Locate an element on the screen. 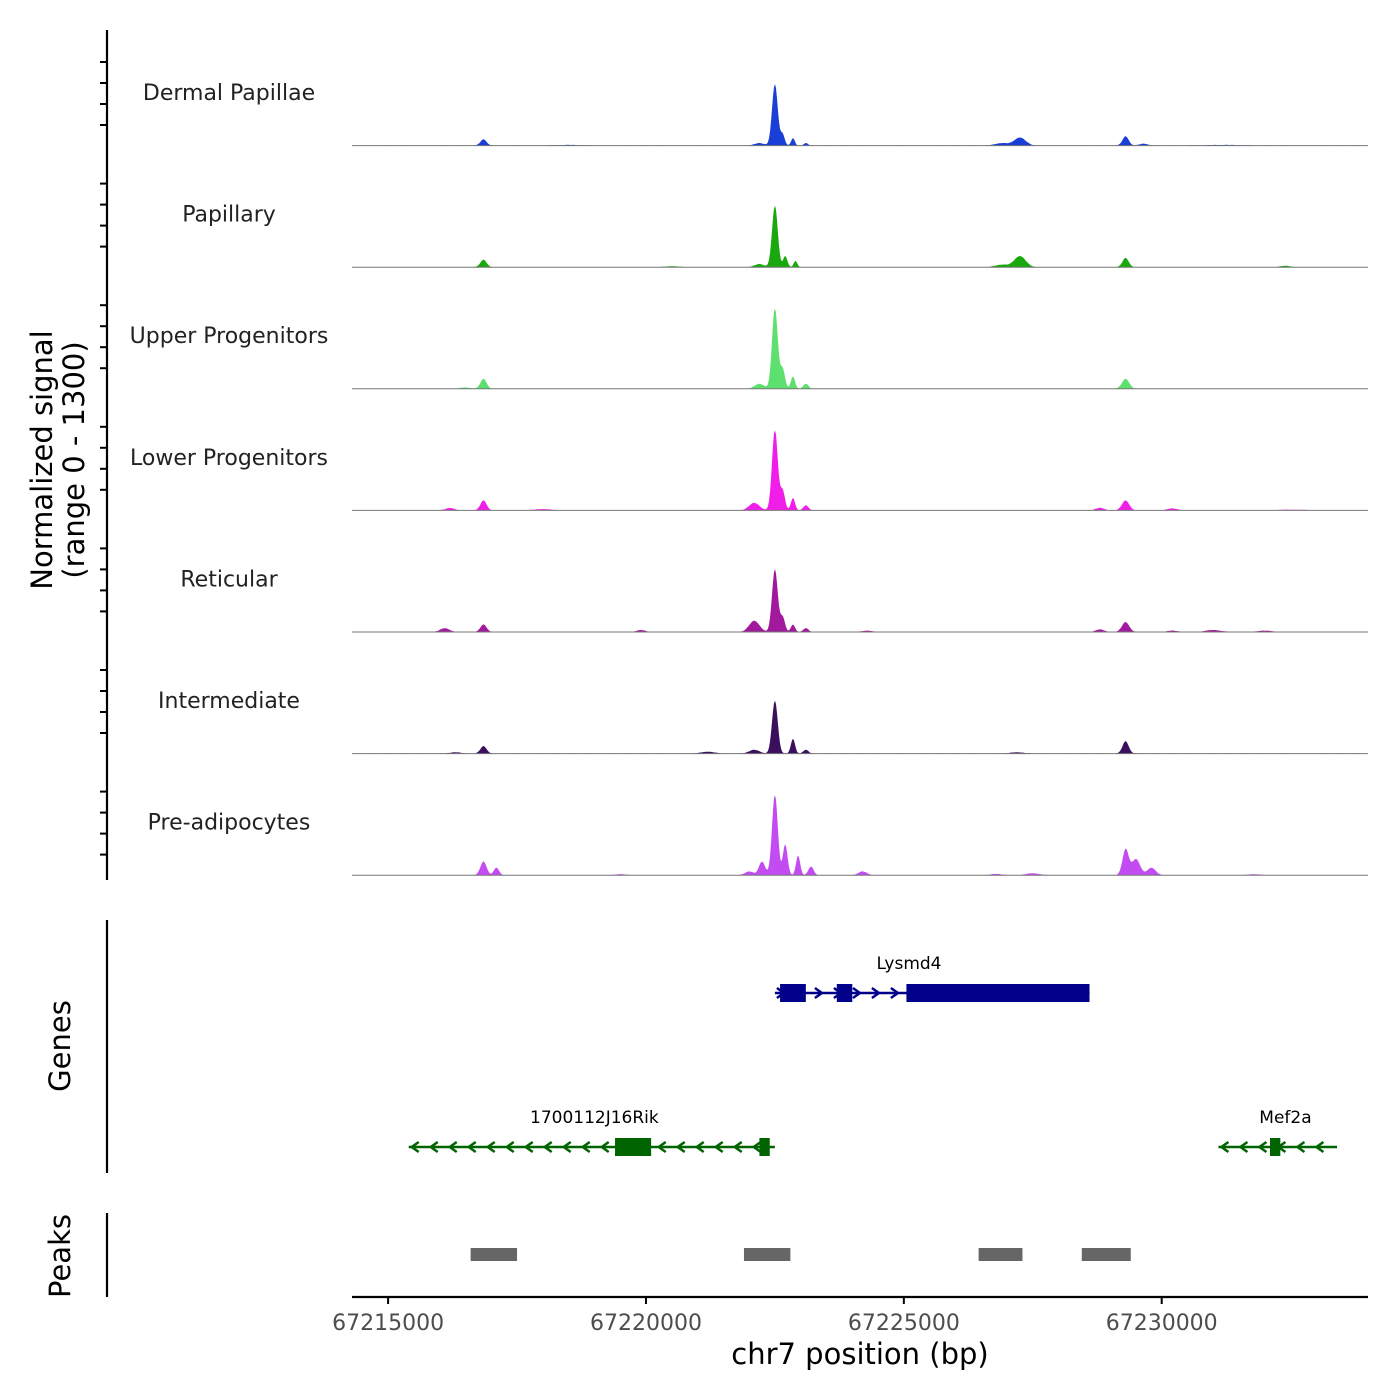 Image resolution: width=1400 pixels, height=1400 pixels. track-6: Pre-adipocytes is located at coordinates (758, 835).